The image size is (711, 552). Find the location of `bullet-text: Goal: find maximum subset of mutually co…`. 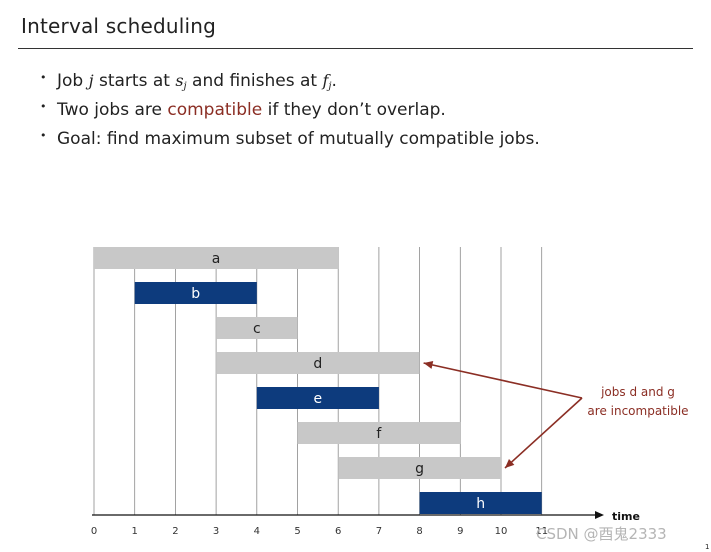

bullet-text: Goal: find maximum subset of mutually co… is located at coordinates (298, 139).